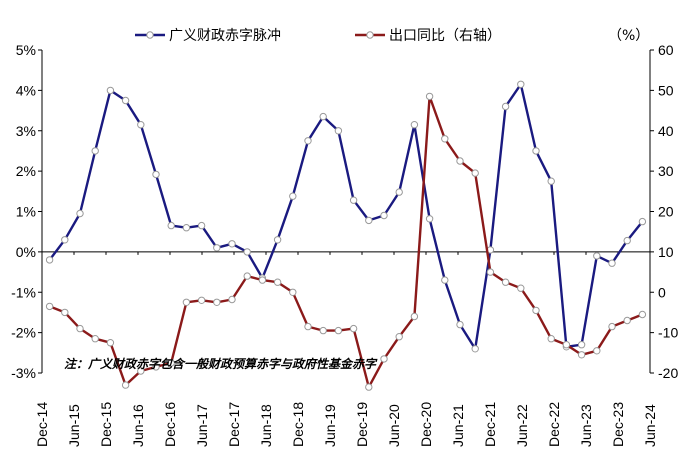 The height and width of the screenshot is (451, 700). Describe the element at coordinates (426, 424) in the screenshot. I see `x-tick-label: Dec-20` at that location.